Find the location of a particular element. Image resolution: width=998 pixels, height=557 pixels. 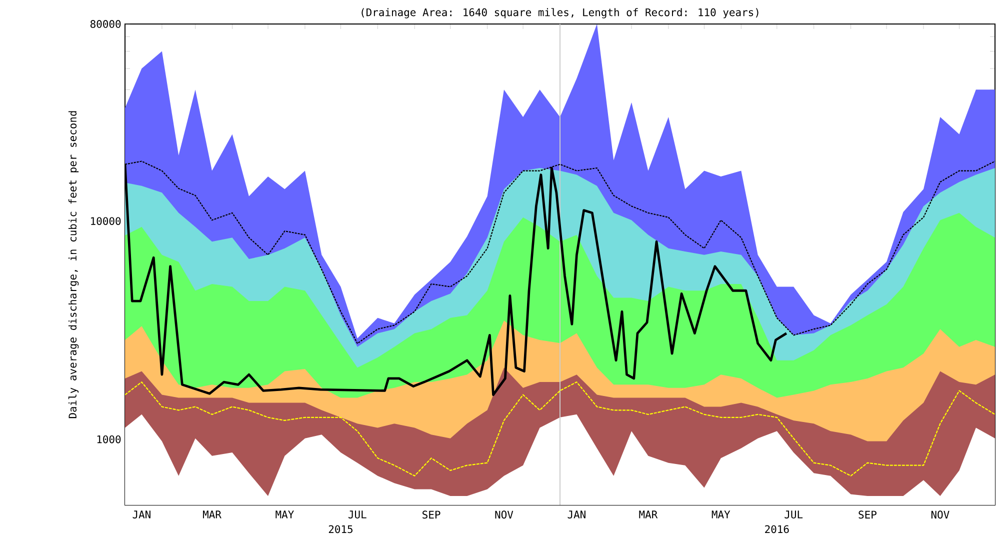

y-tick-label: 80000 is located at coordinates (105, 24).